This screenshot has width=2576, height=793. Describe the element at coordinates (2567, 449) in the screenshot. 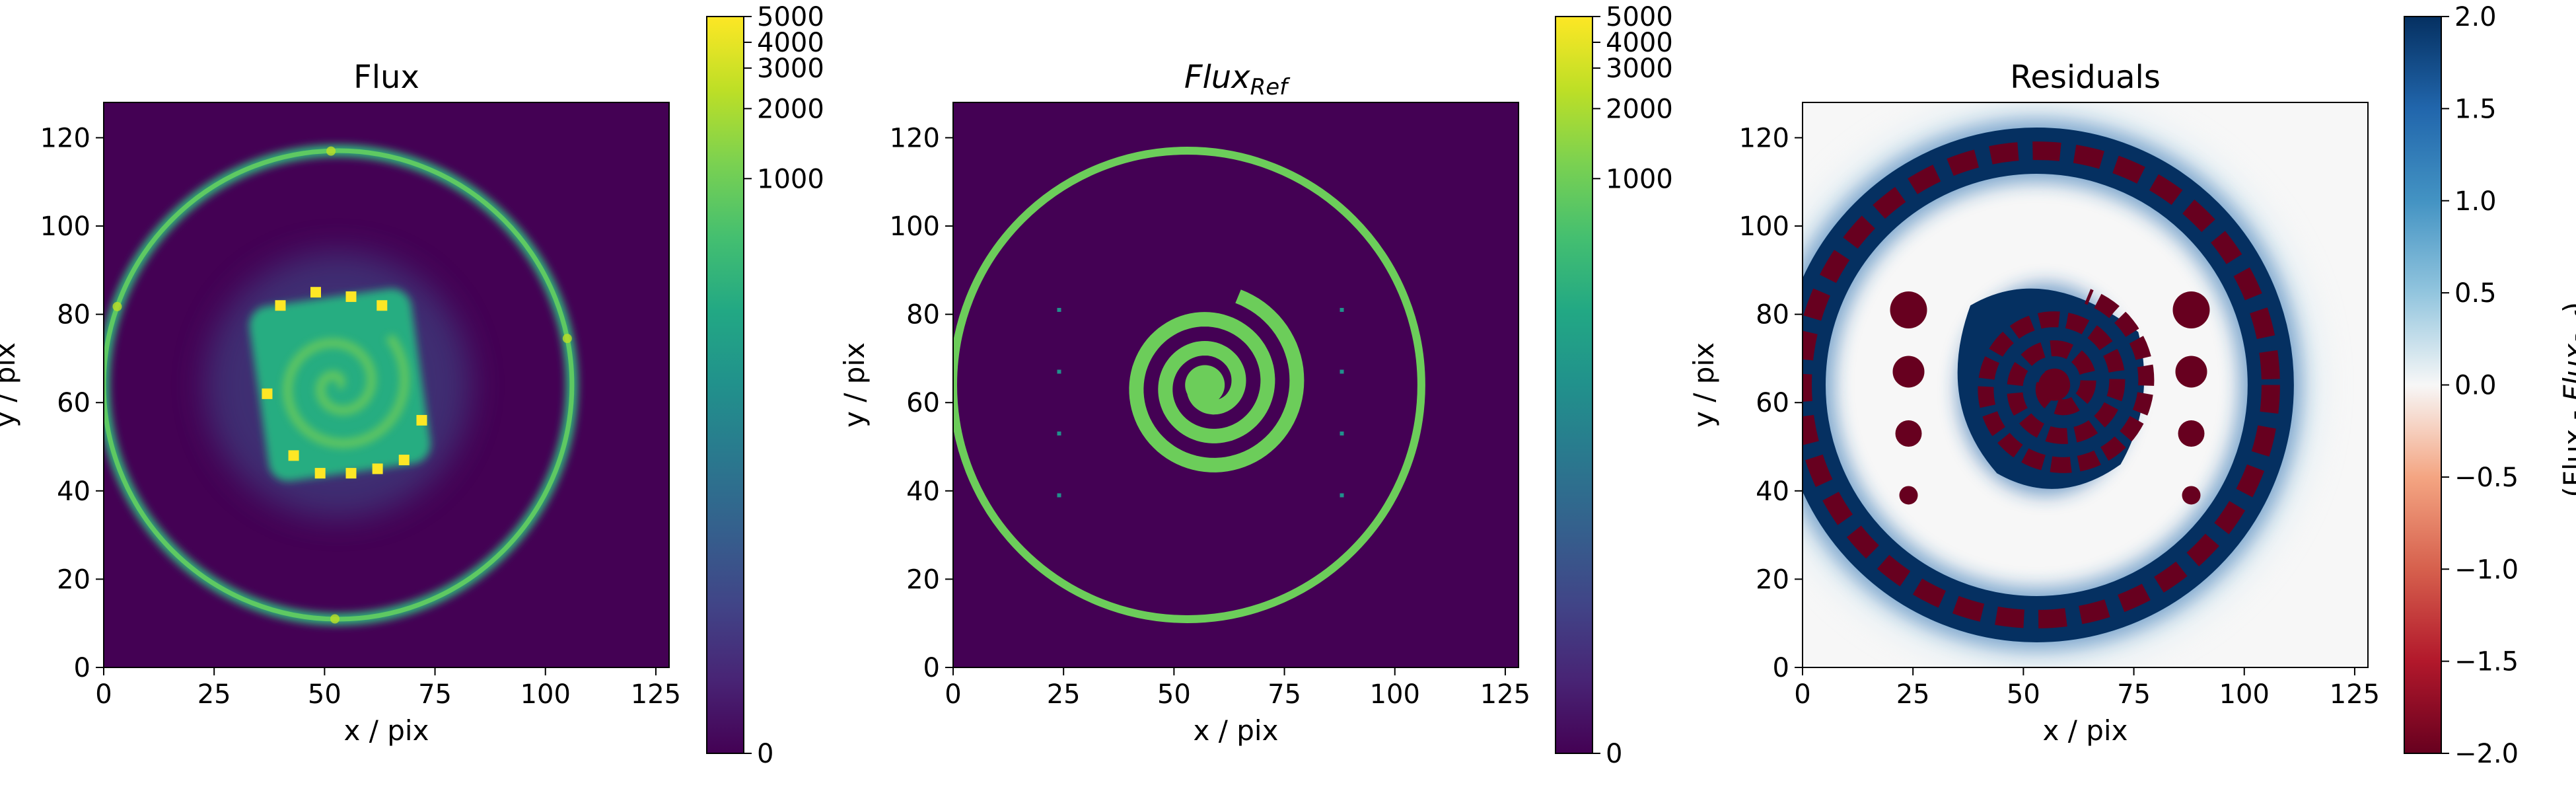

I see `cbar-label-prefix: (Flux -` at that location.